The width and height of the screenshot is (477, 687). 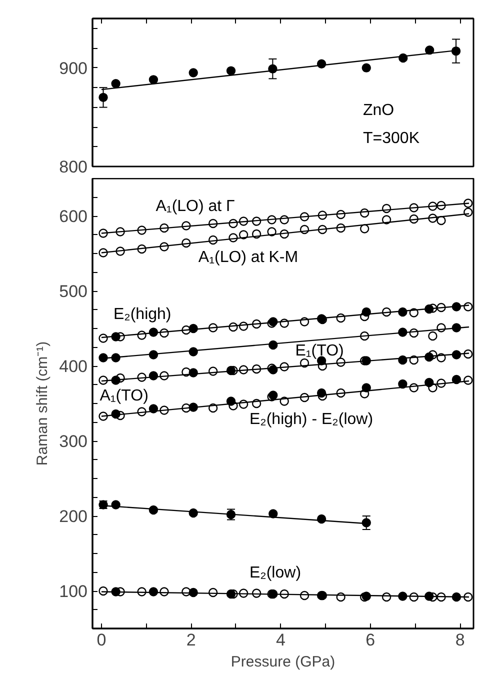 I want to click on x-tick-label: 0, so click(x=101, y=640).